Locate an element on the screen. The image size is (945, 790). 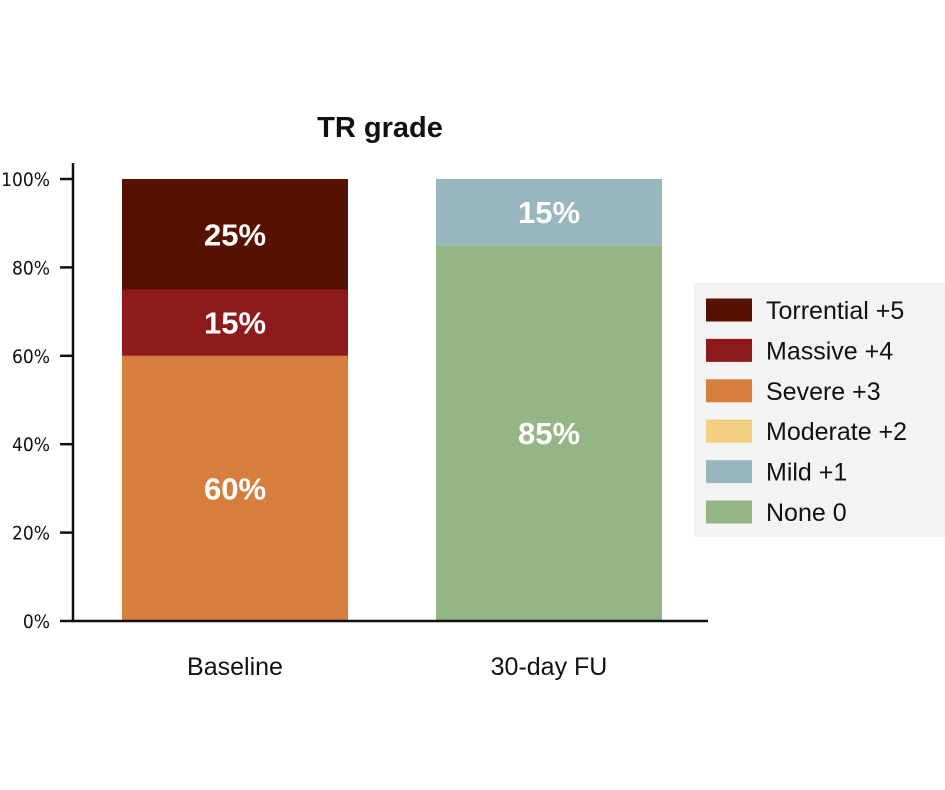
data-label: 25% is located at coordinates (235, 234).